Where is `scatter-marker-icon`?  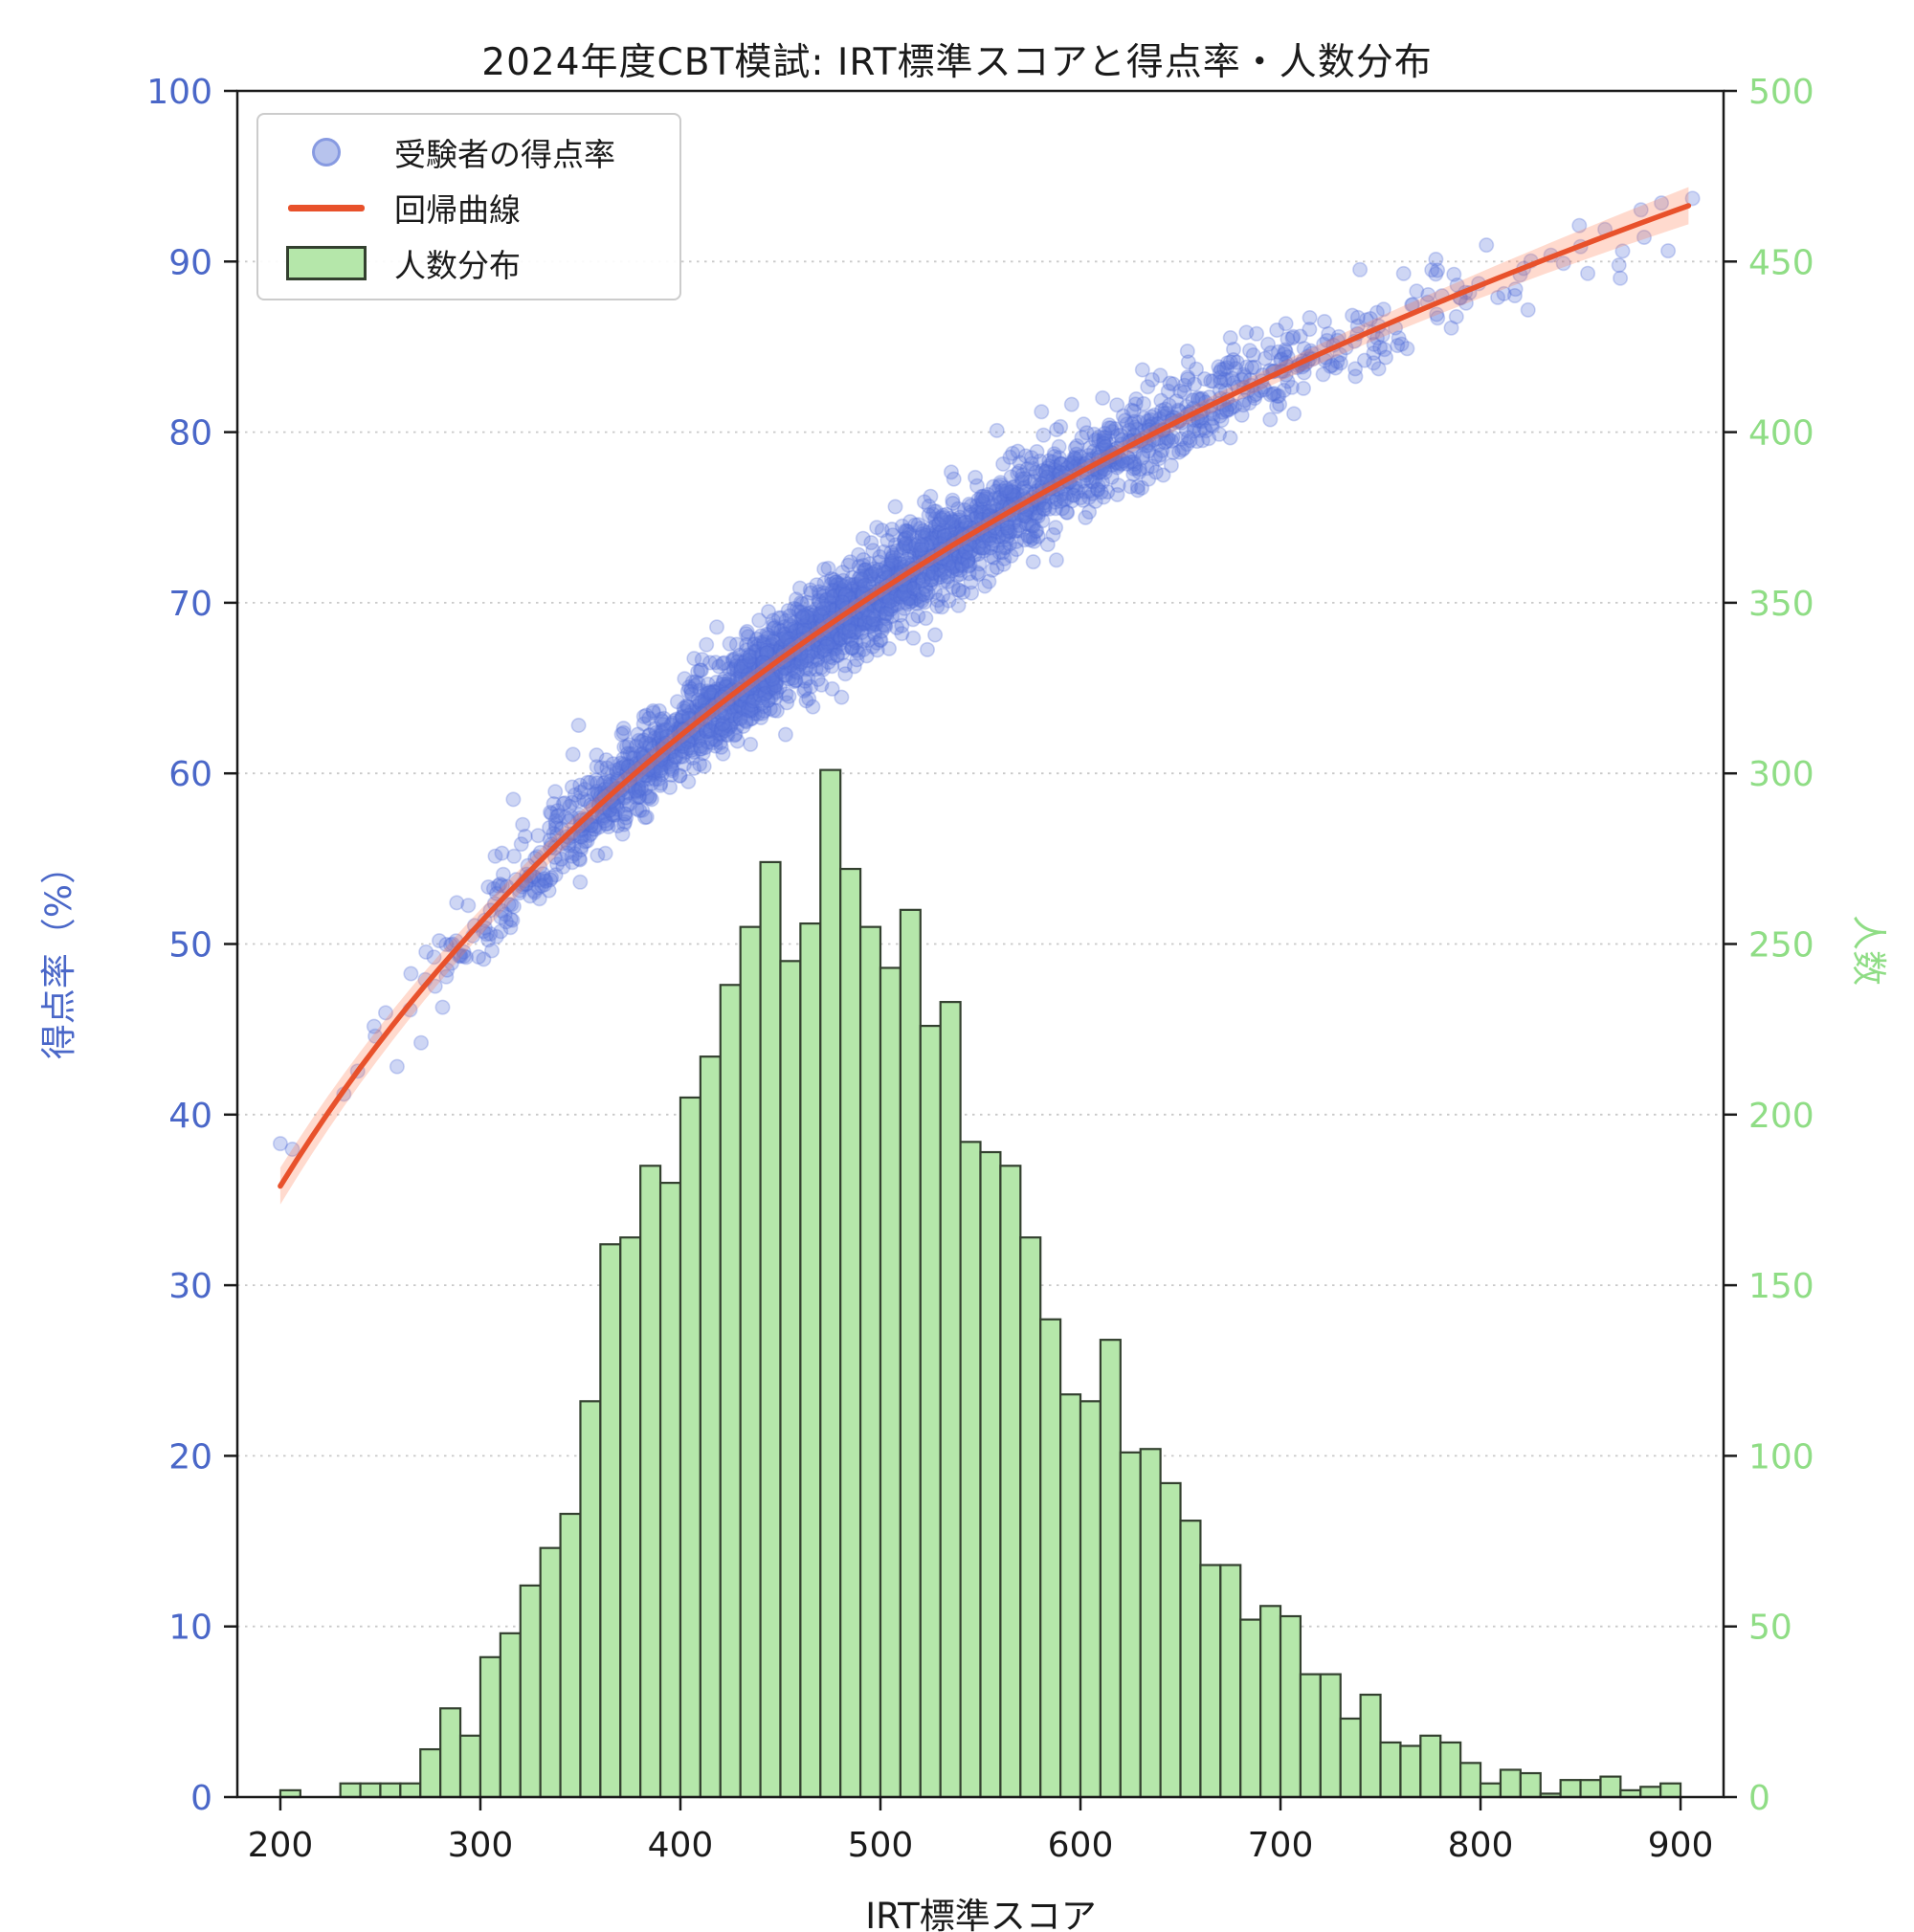
scatter-marker-icon is located at coordinates (326, 152).